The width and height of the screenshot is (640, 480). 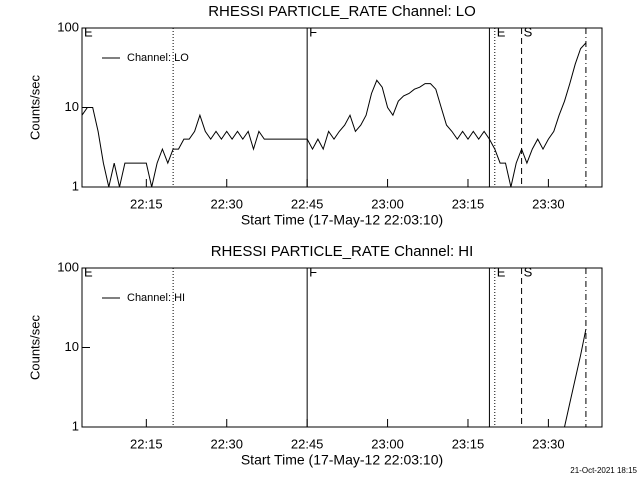 I want to click on legend-label: Channel: HI, so click(x=156, y=298).